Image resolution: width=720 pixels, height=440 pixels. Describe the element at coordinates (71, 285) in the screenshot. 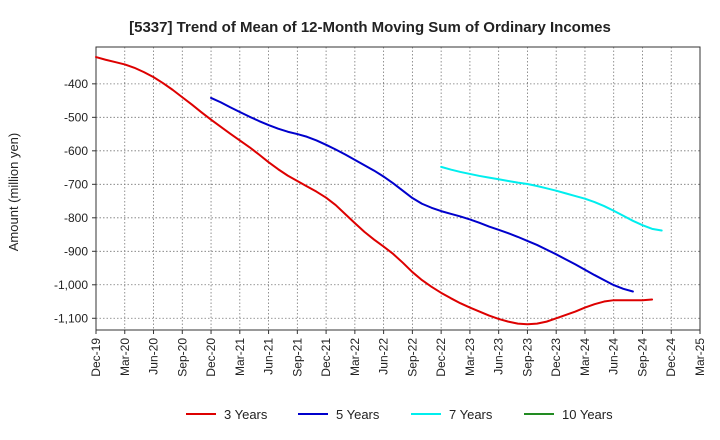

I see `y-tick-label: -1,000` at that location.